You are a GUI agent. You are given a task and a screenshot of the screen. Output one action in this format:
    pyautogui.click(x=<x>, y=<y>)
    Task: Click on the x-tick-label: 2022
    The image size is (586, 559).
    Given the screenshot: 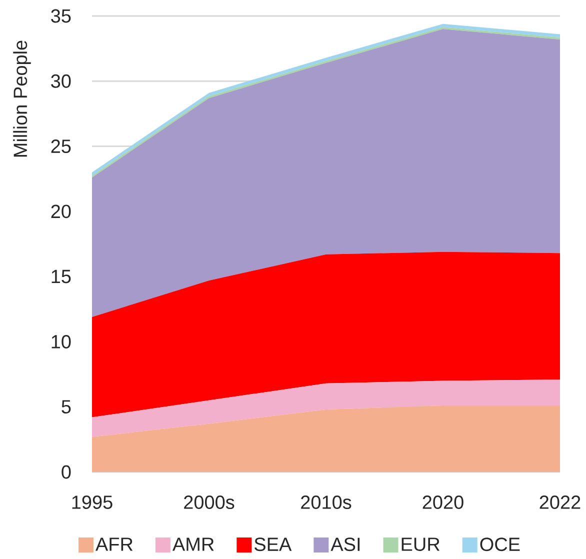 What is the action you would take?
    pyautogui.click(x=560, y=502)
    